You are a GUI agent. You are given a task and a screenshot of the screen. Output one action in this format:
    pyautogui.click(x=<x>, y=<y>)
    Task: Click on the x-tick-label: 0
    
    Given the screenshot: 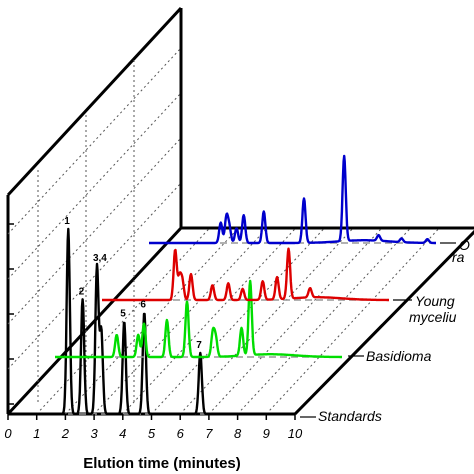 What is the action you would take?
    pyautogui.click(x=8, y=433)
    